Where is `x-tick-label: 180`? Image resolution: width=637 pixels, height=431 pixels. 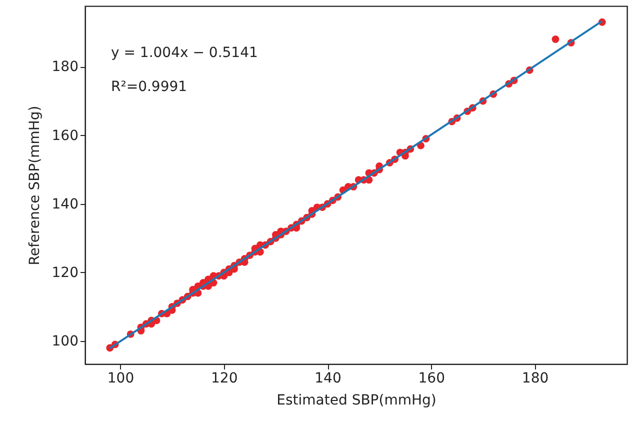 x-tick-label: 180 is located at coordinates (535, 378).